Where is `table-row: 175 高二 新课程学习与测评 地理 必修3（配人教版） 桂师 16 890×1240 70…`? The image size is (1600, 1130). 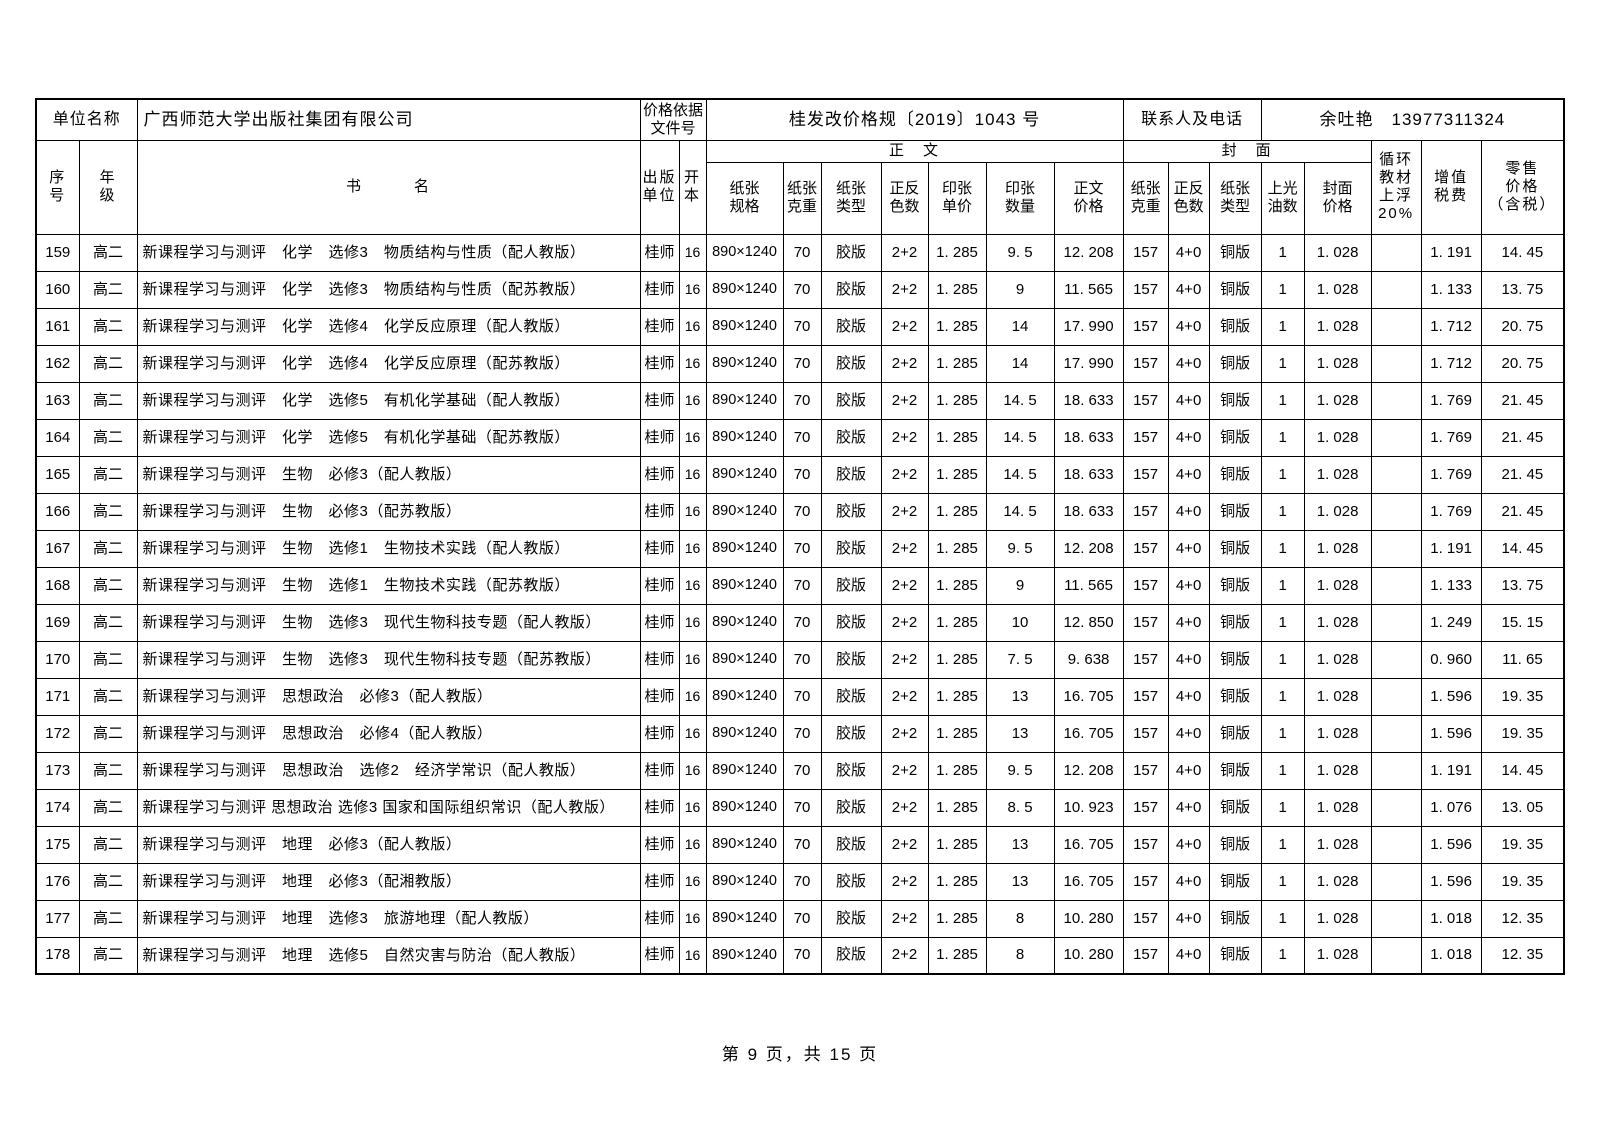
table-row: 175 高二 新课程学习与测评 地理 必修3（配人教版） 桂师 16 890×1240 70… is located at coordinates (800, 844).